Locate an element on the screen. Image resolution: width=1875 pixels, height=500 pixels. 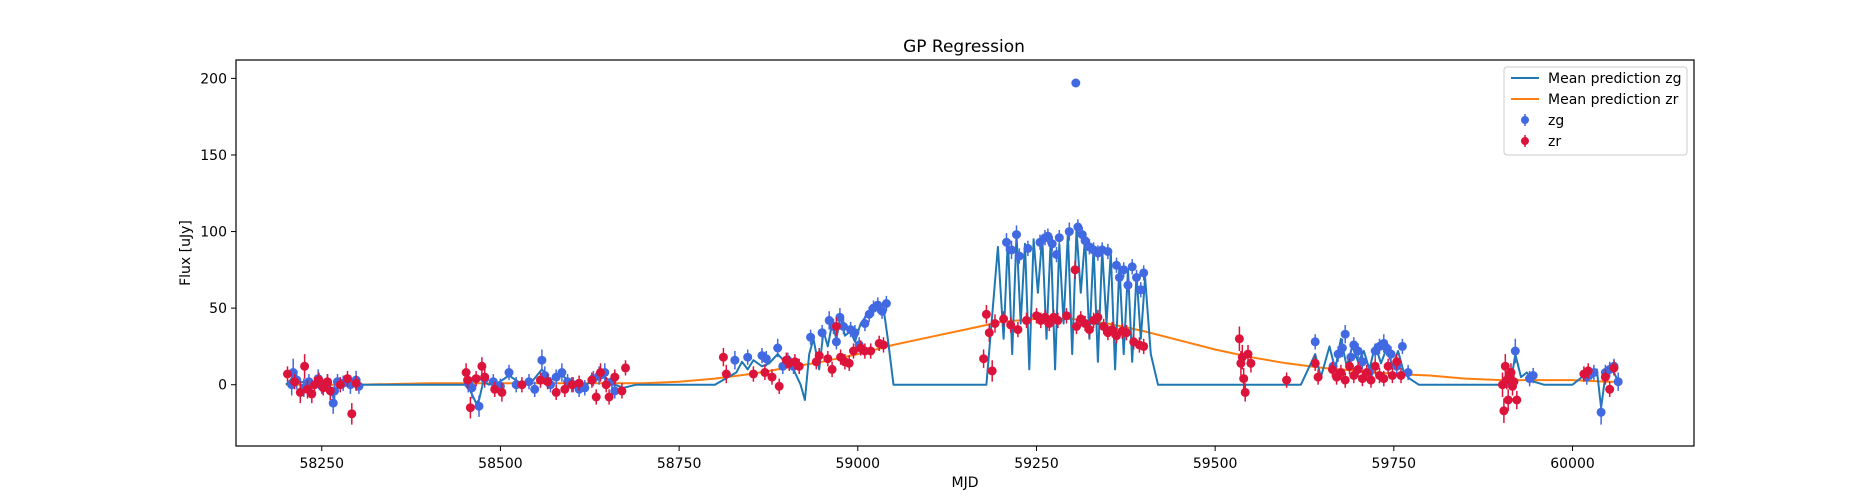
legend-label: zg is located at coordinates (1556, 121).